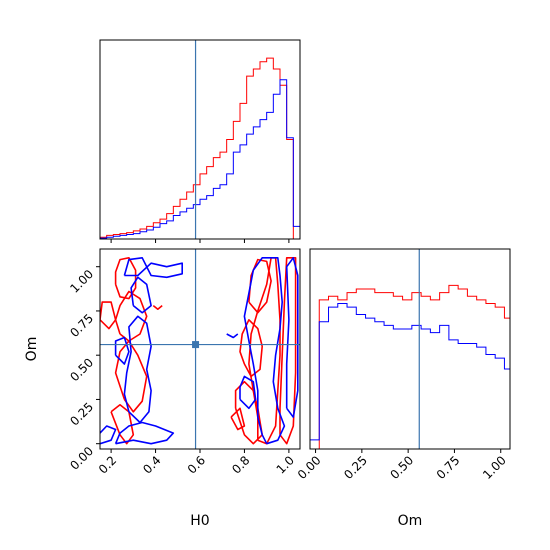 The width and height of the screenshot is (550, 550). I want to click on om-x-tick-label-1: 0.25, so click(355, 467).